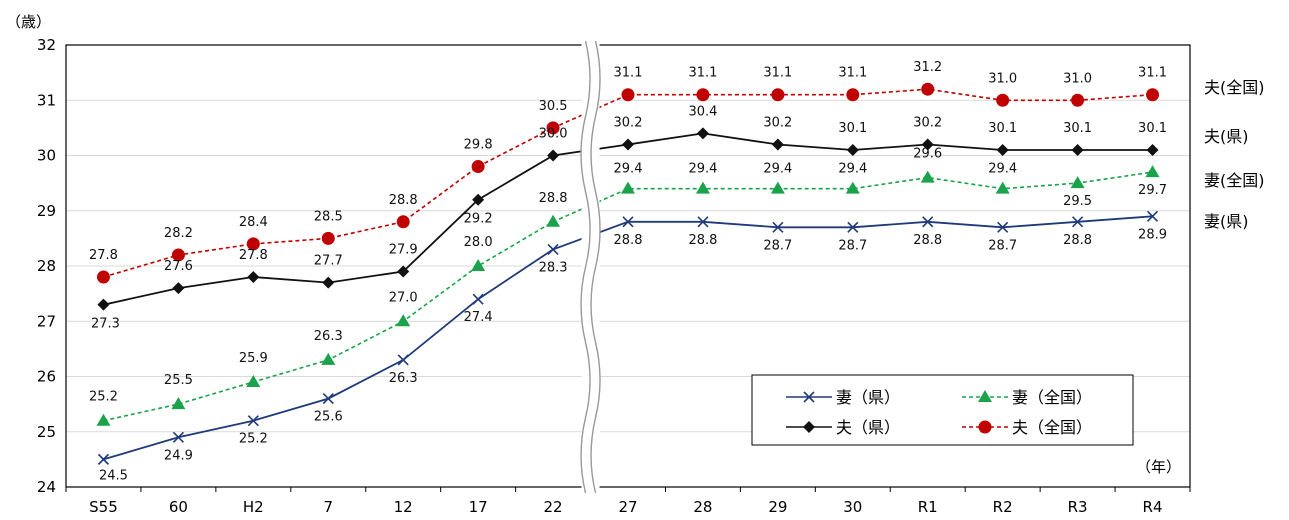 This screenshot has width=1289, height=520. What do you see at coordinates (178, 266) in the screenshot?
I see `data-label: 27.6` at bounding box center [178, 266].